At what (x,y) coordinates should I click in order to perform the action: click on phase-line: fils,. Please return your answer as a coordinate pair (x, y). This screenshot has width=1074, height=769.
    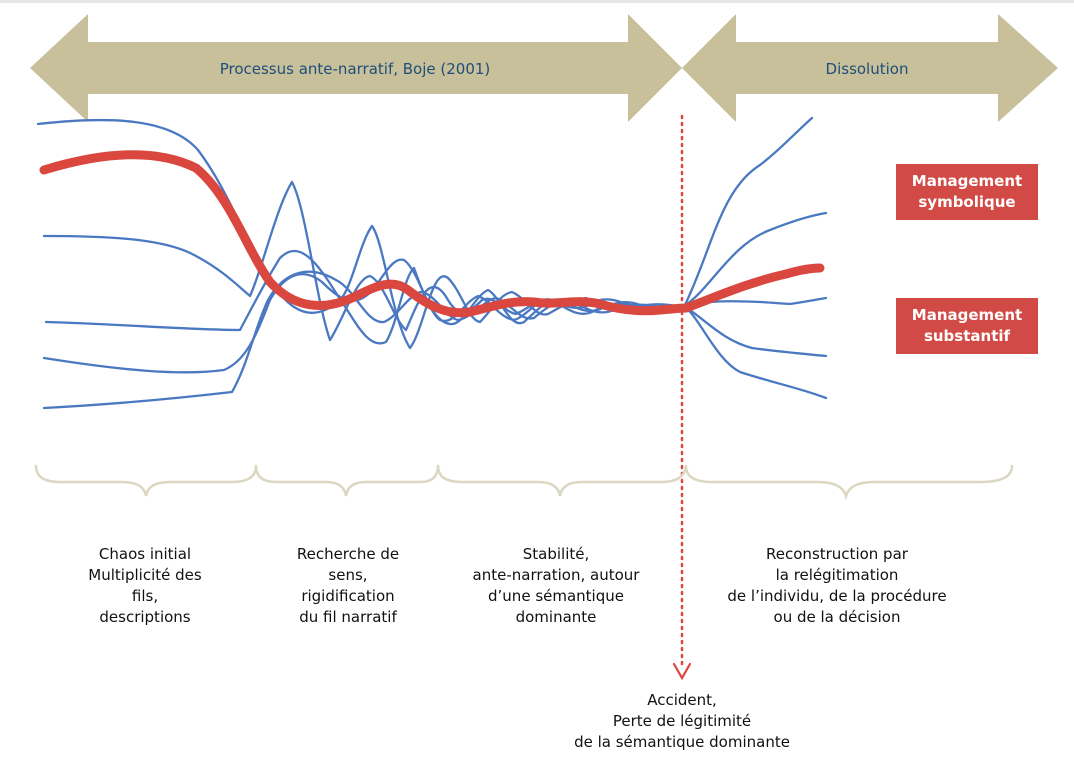
    Looking at the image, I should click on (145, 596).